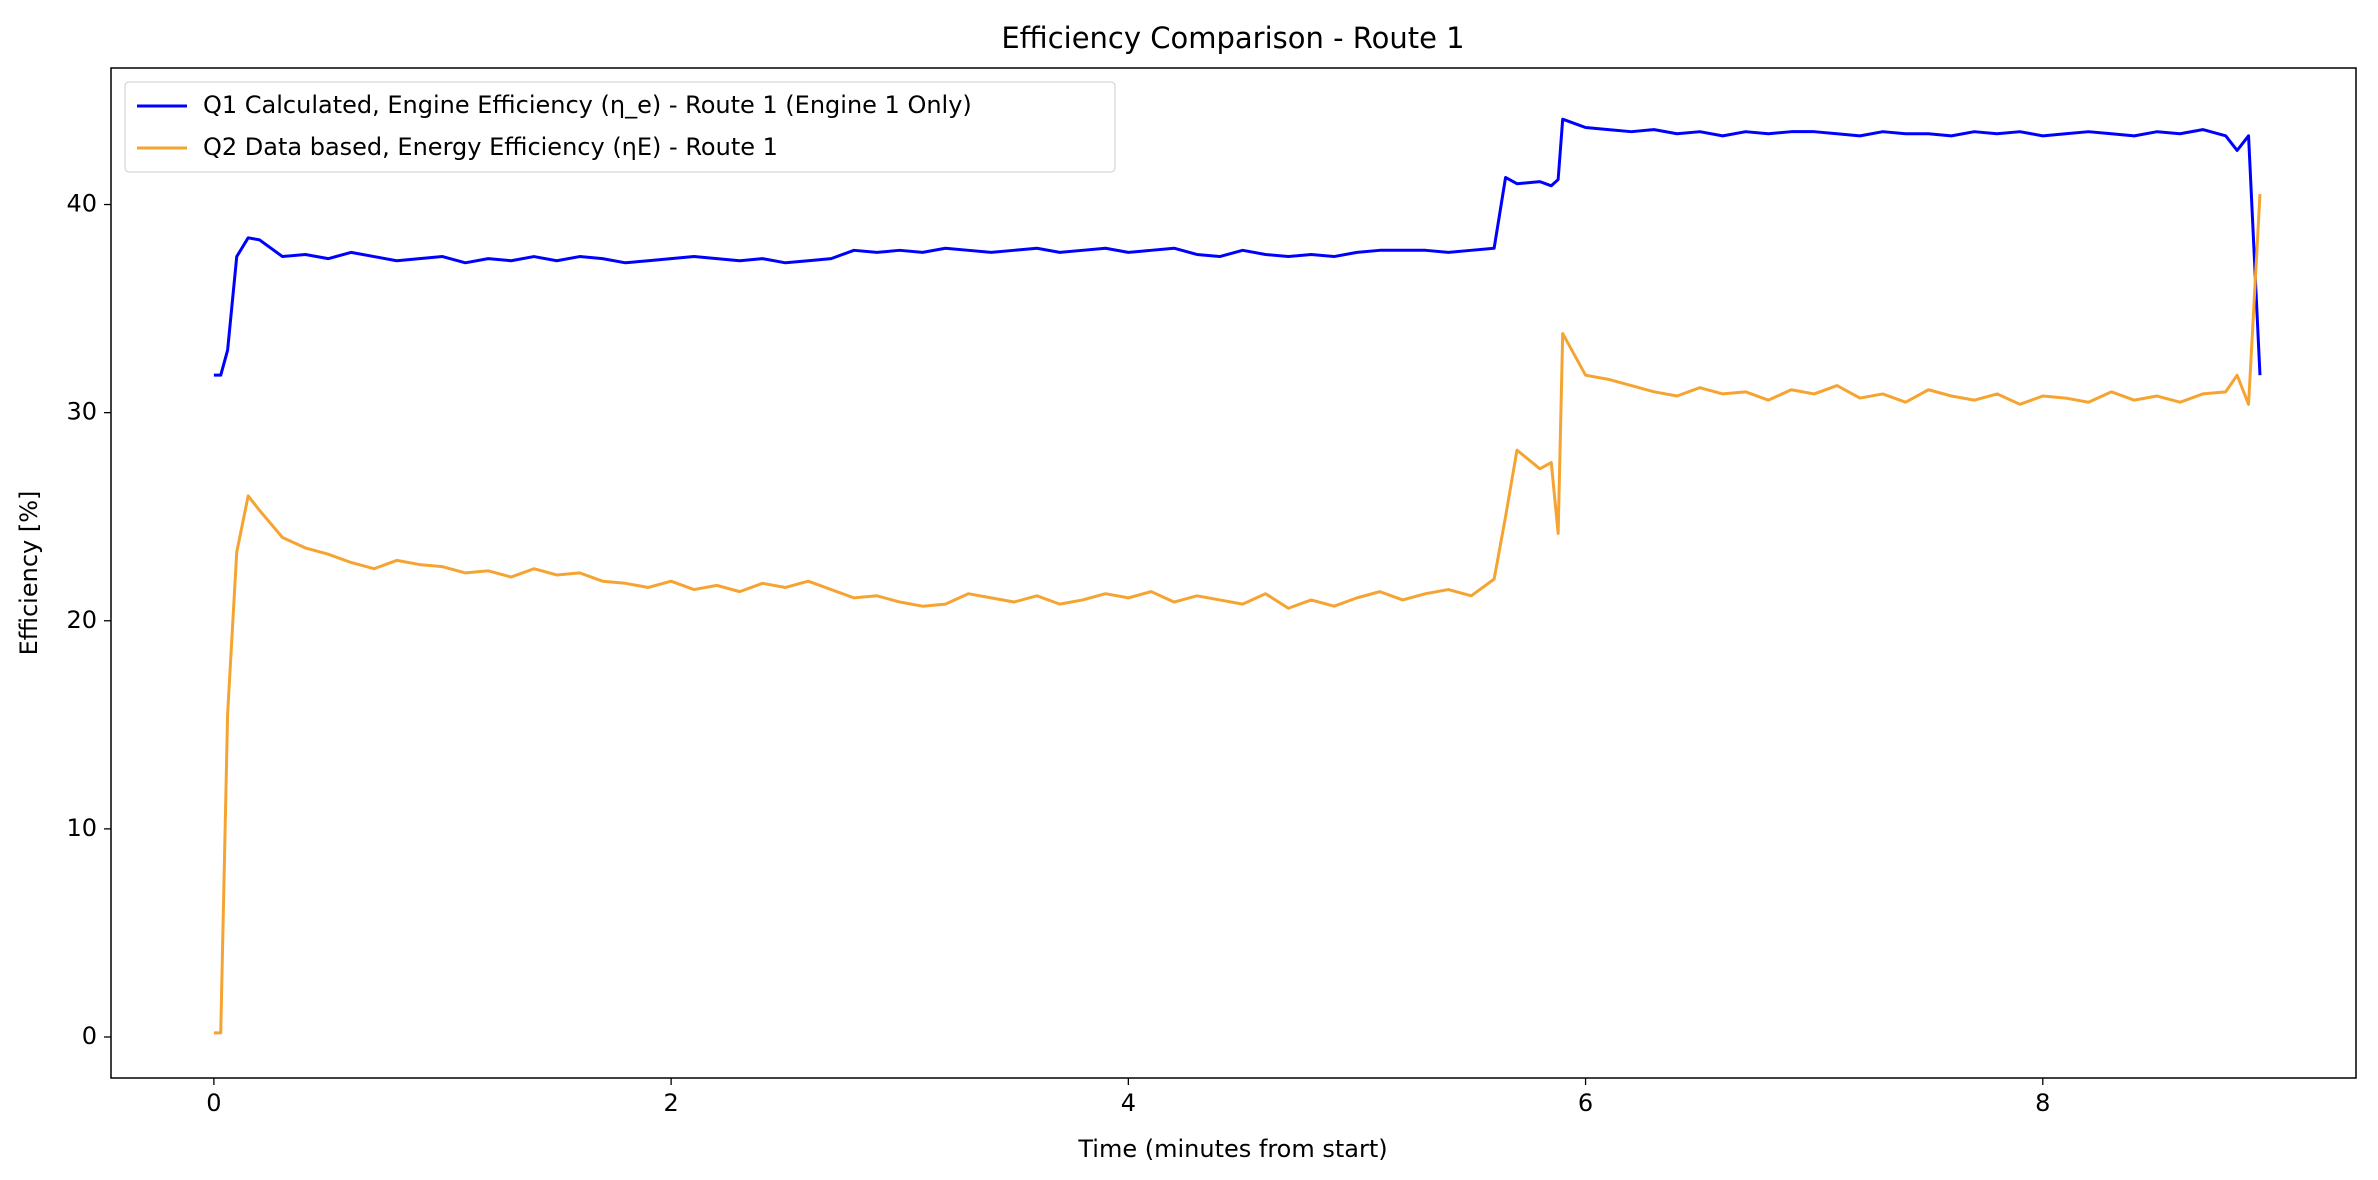  I want to click on x-tick-label: 4, so click(1128, 1103).